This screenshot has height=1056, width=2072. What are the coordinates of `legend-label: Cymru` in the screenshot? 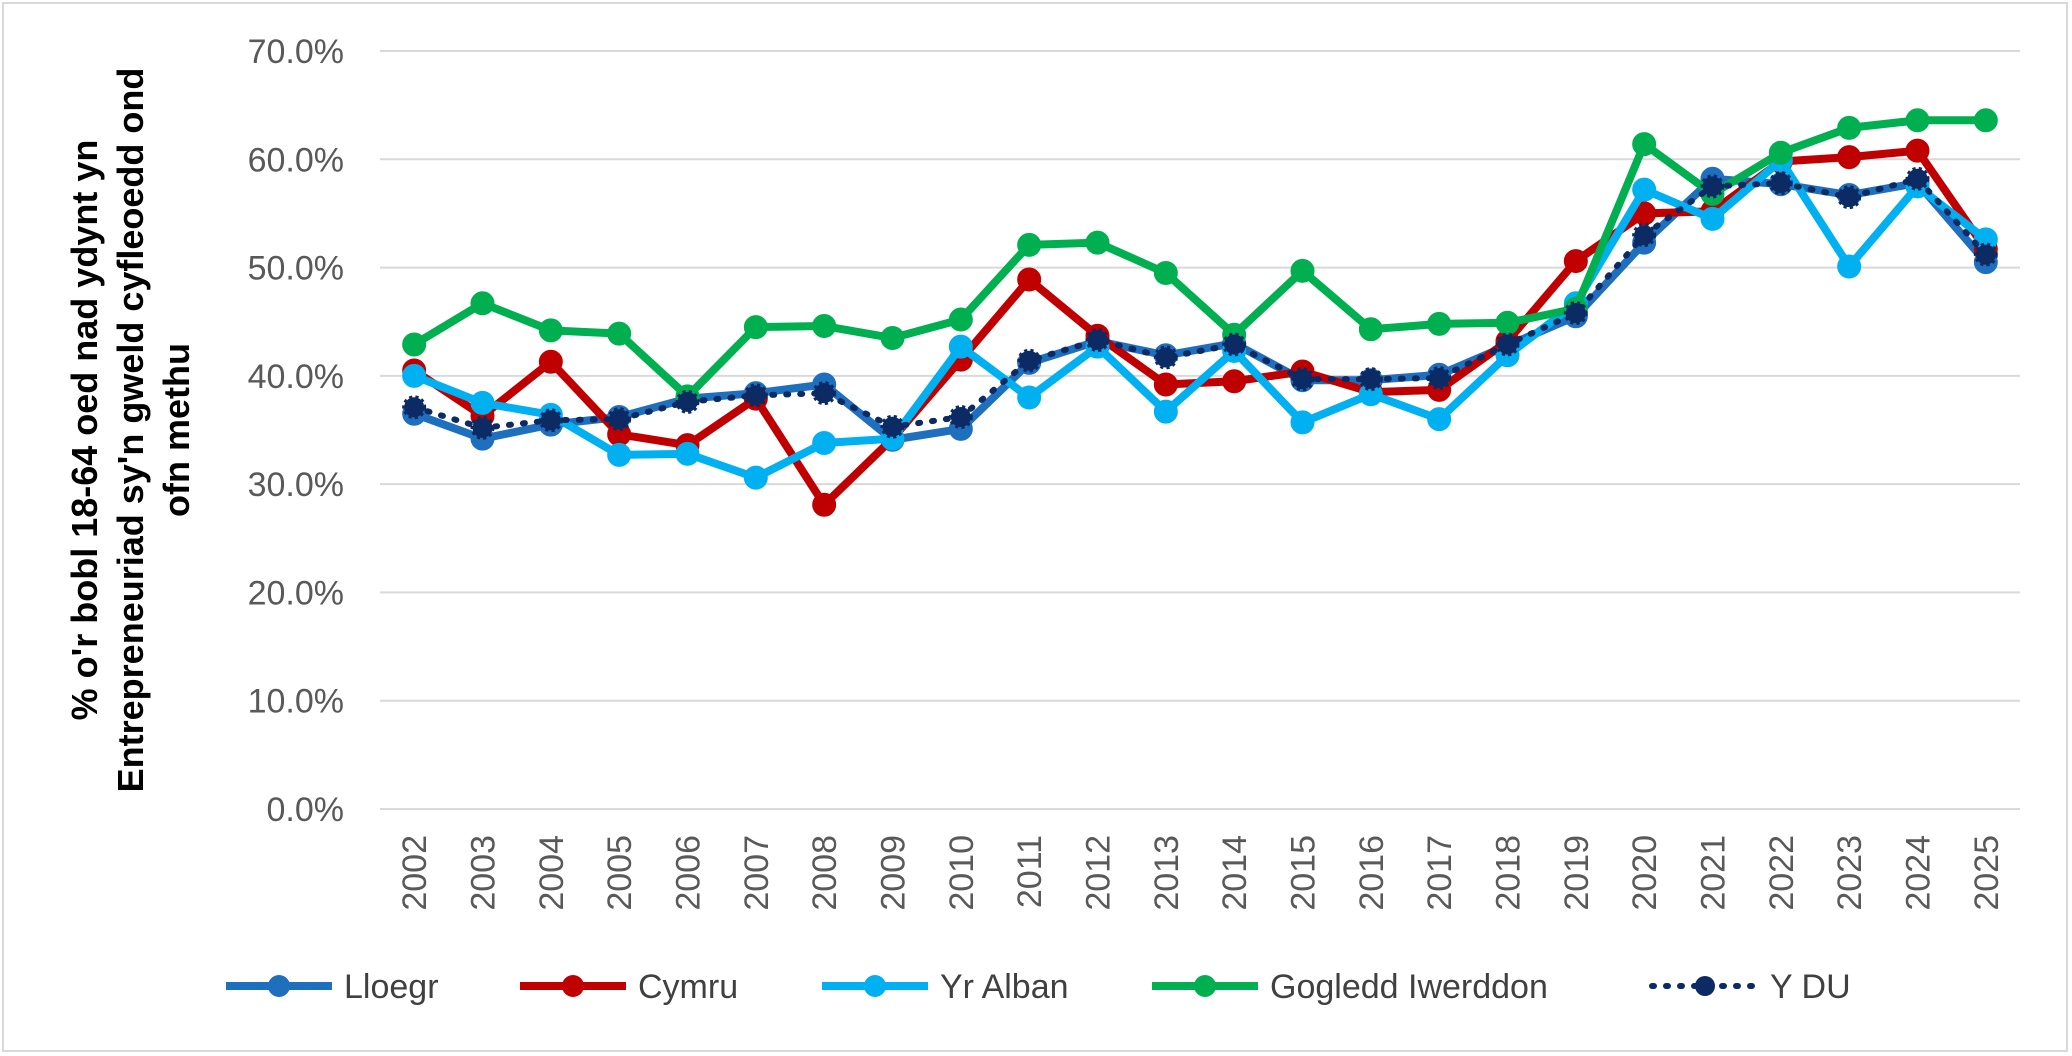 It's located at (688, 987).